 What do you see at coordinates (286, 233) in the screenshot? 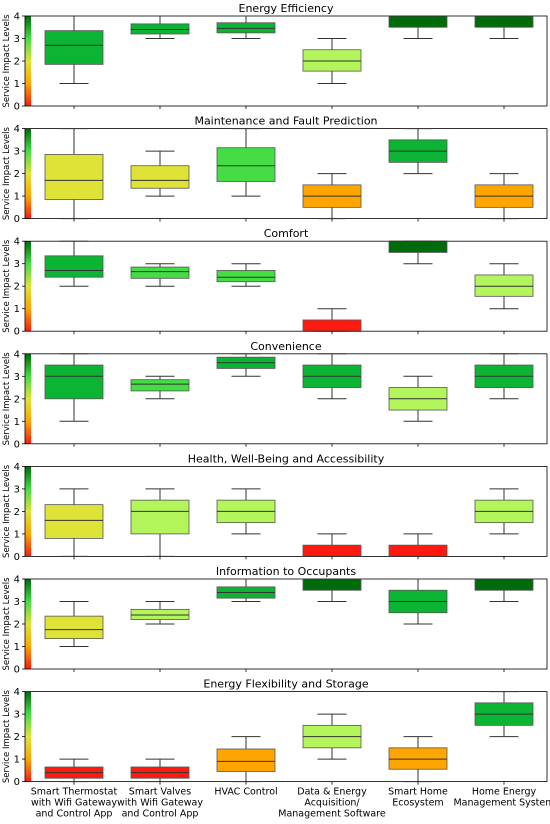
I see `panel-title: Comfort` at bounding box center [286, 233].